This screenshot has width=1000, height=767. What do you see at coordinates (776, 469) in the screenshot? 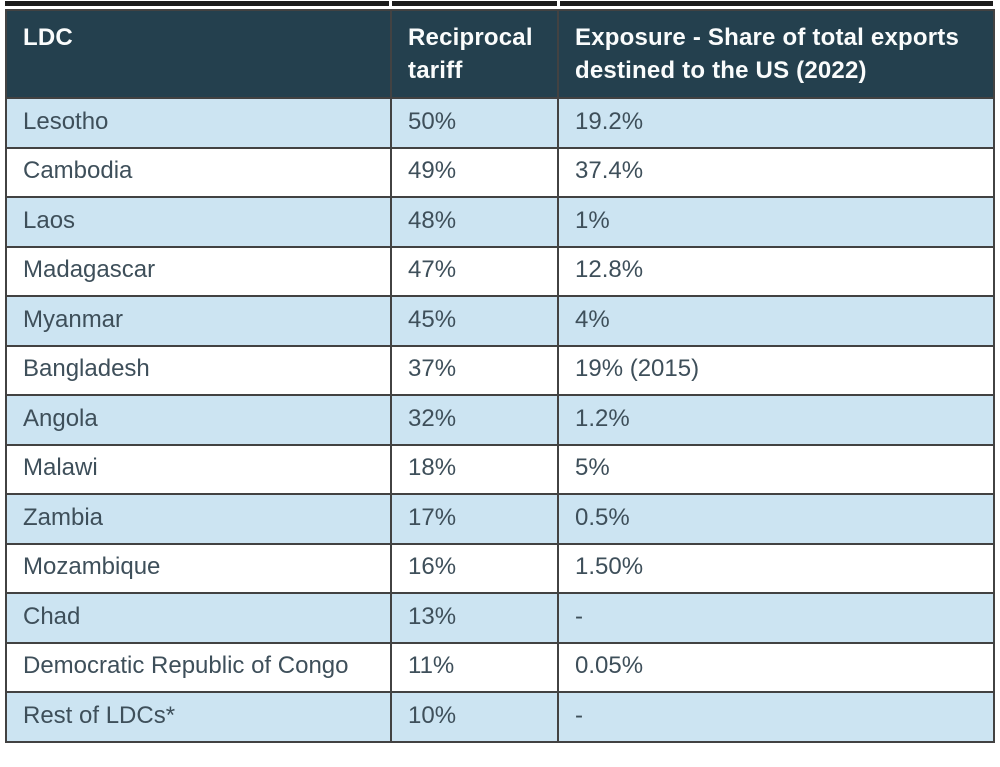
I see `exposure-cell: 5%` at bounding box center [776, 469].